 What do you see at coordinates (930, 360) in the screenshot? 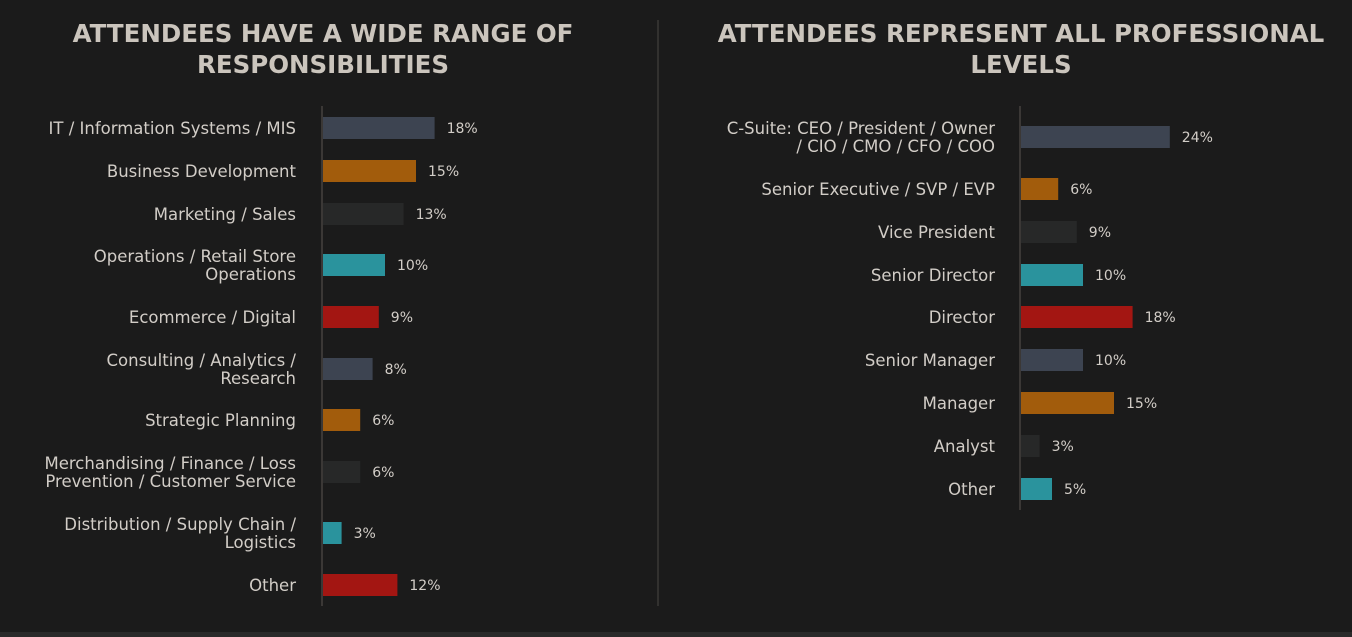
I see `professional-levels-category-label: Senior Manager` at bounding box center [930, 360].